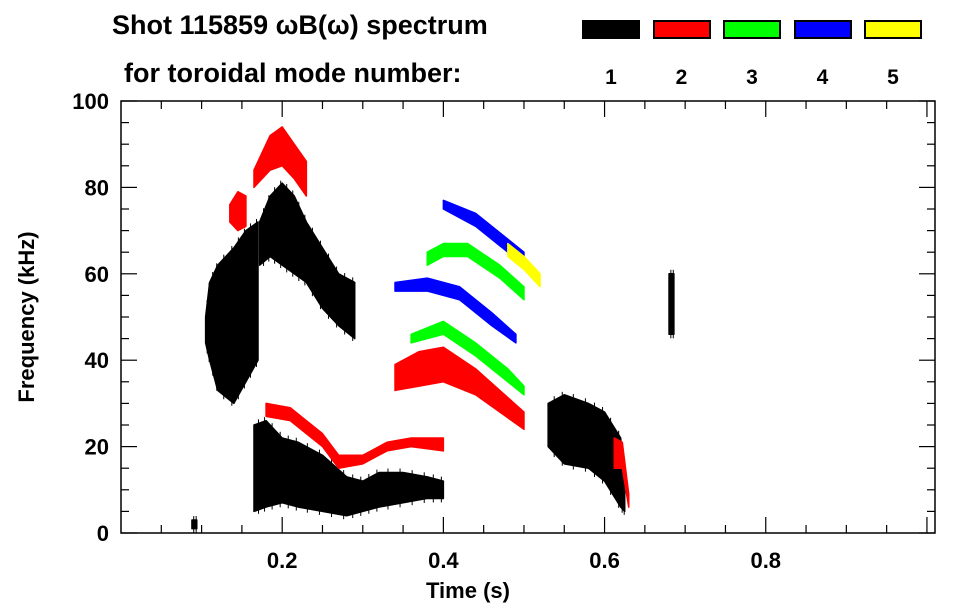 This screenshot has width=963, height=615. What do you see at coordinates (90, 101) in the screenshot?
I see `y-tick-label: 100` at bounding box center [90, 101].